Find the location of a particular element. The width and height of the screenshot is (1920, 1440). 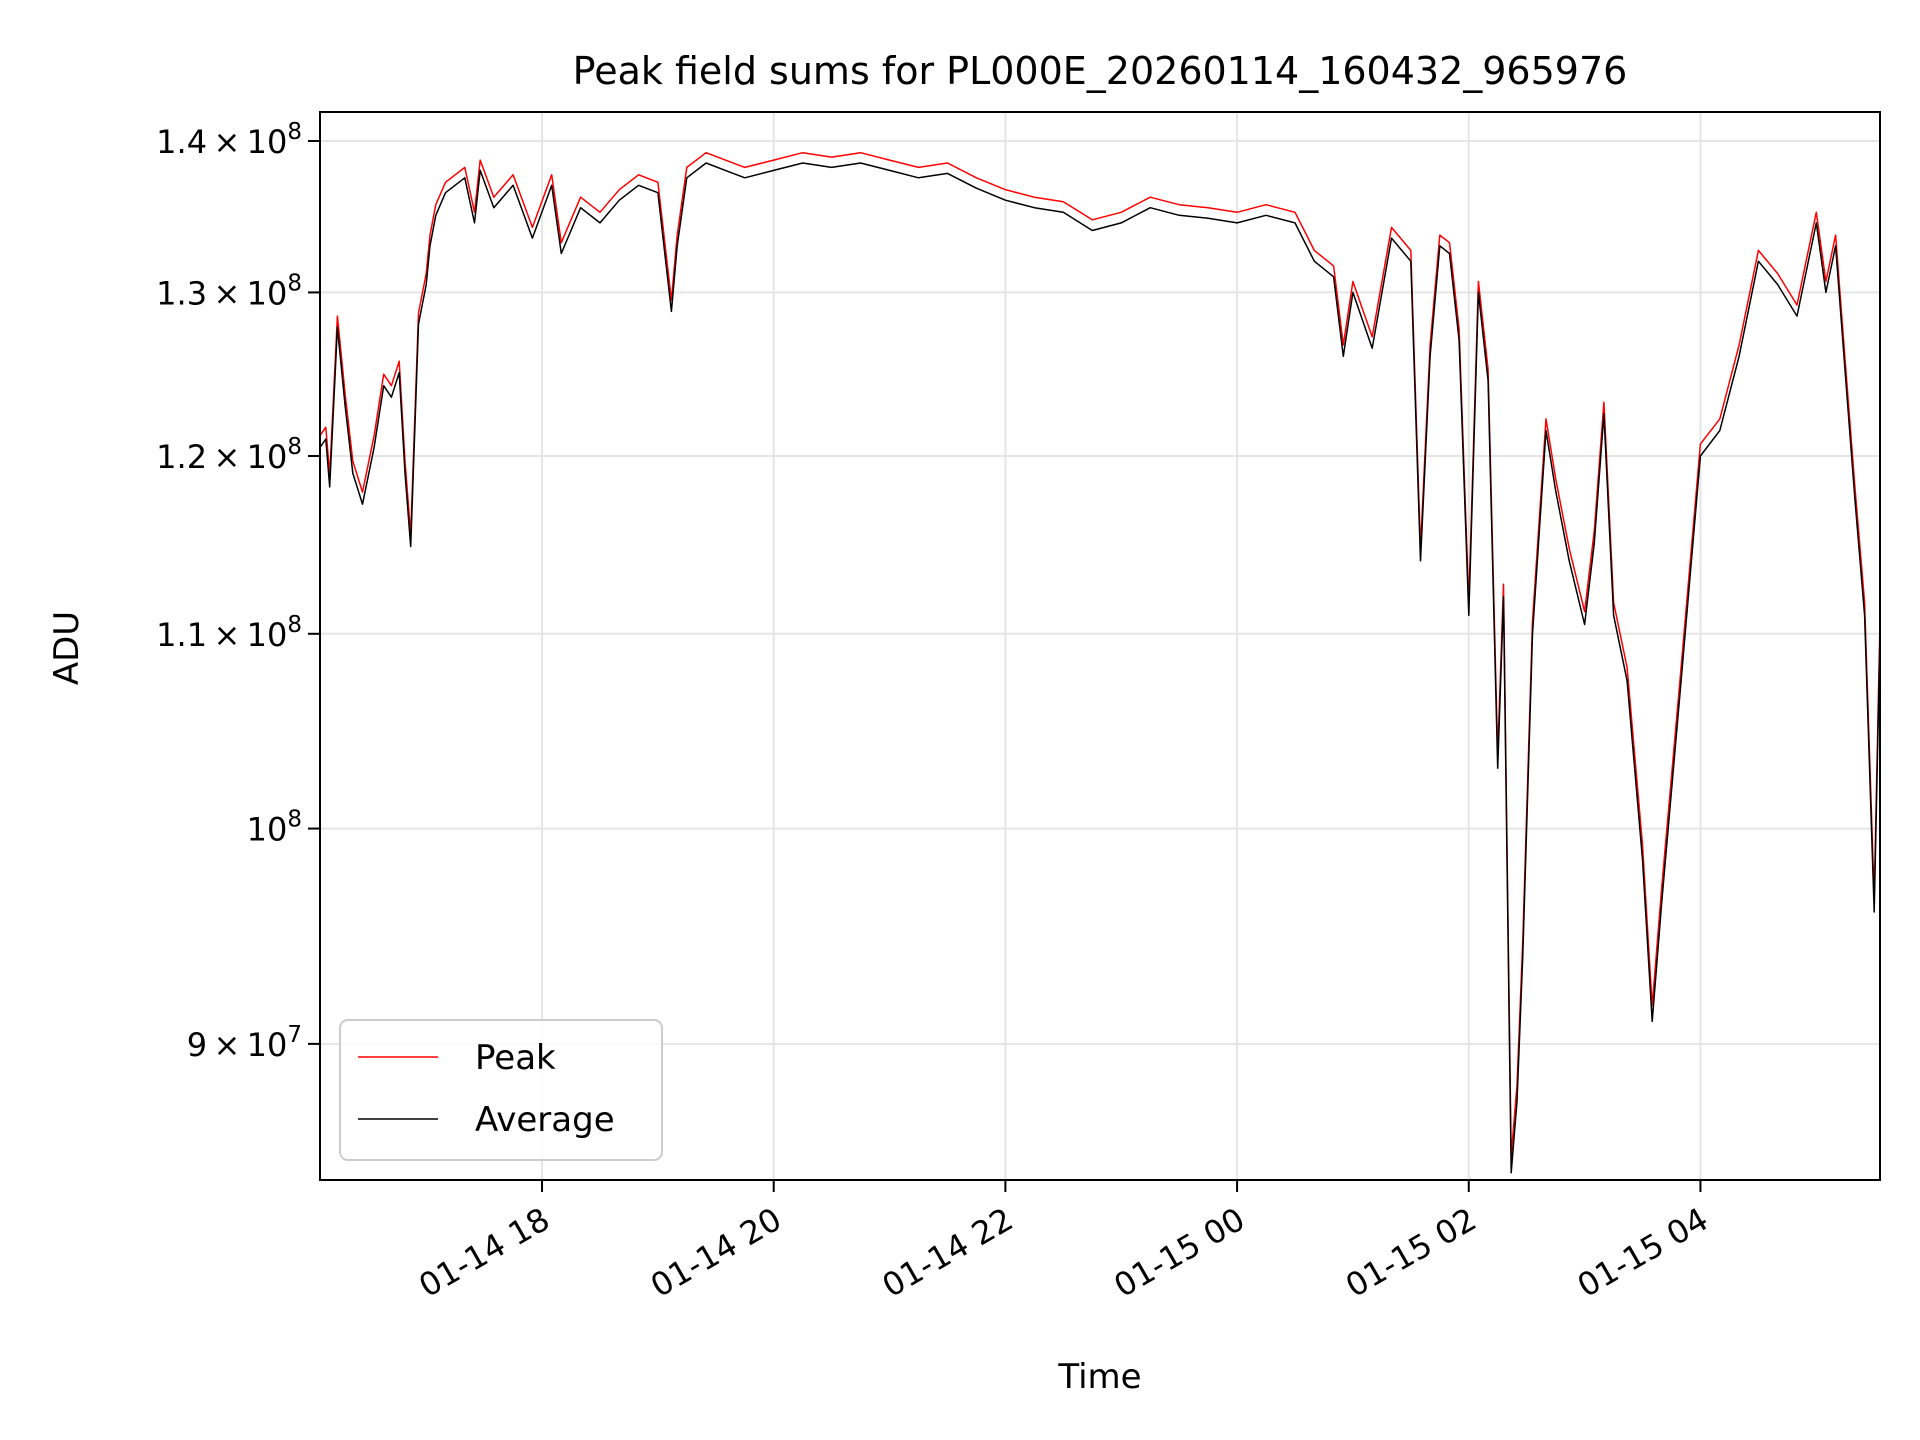

legend: Peak Average is located at coordinates (501, 1090).